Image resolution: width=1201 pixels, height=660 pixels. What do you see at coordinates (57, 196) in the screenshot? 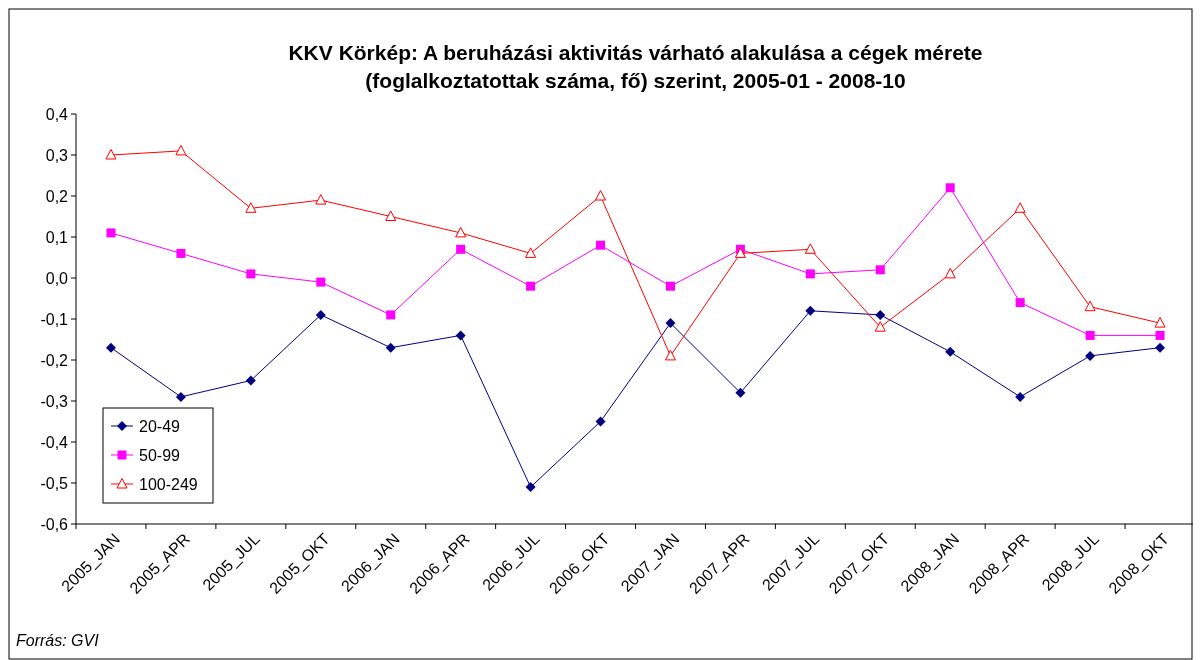
I see `y-tick-label: 0,2` at bounding box center [57, 196].